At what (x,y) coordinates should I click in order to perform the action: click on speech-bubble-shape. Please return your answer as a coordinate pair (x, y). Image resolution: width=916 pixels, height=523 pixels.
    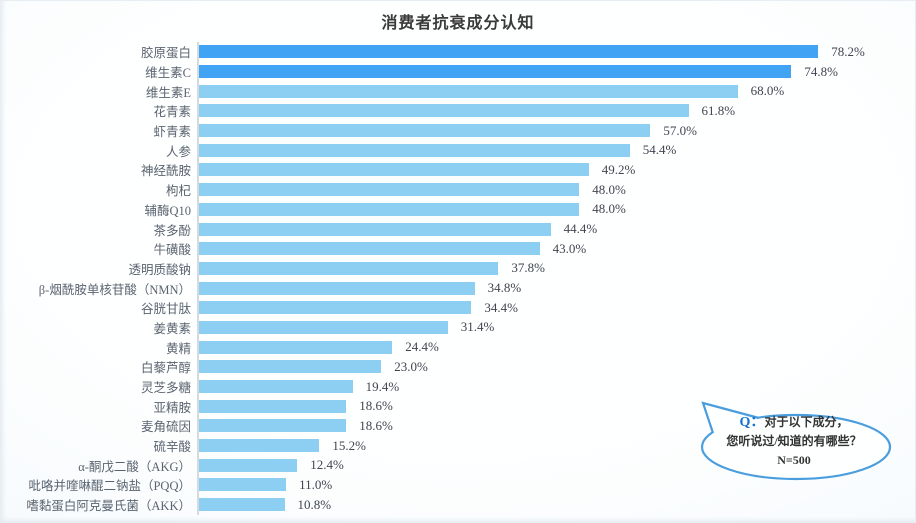
    Looking at the image, I should click on (796, 441).